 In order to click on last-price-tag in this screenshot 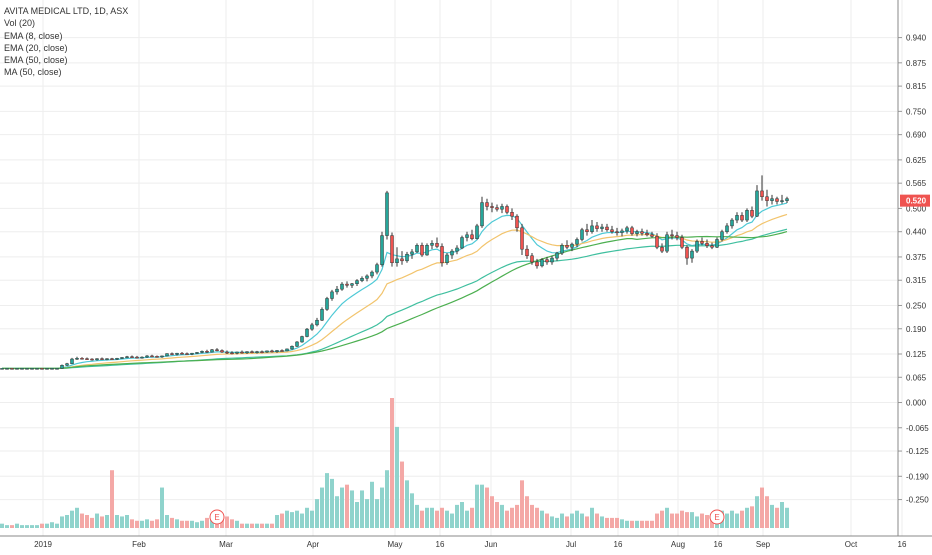, I will do `click(915, 200)`.